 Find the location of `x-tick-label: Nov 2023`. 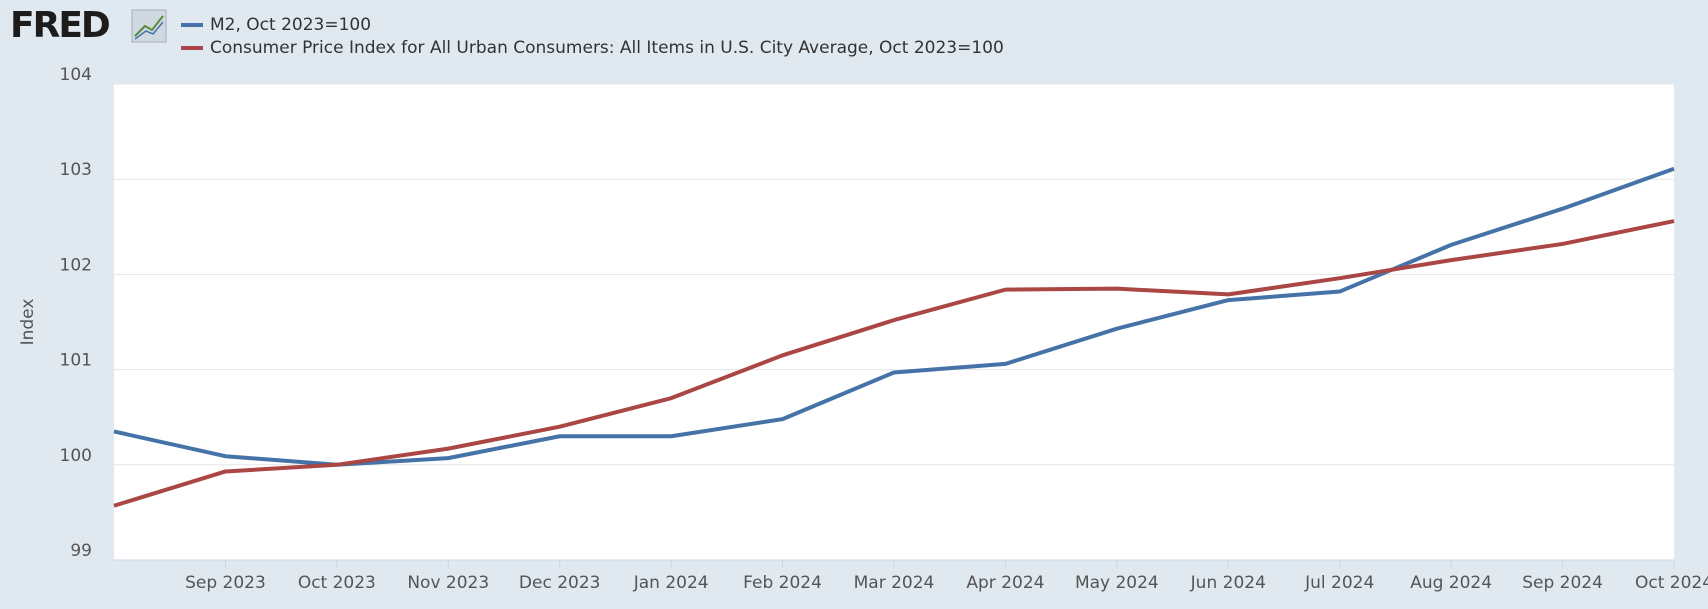

x-tick-label: Nov 2023 is located at coordinates (448, 583).